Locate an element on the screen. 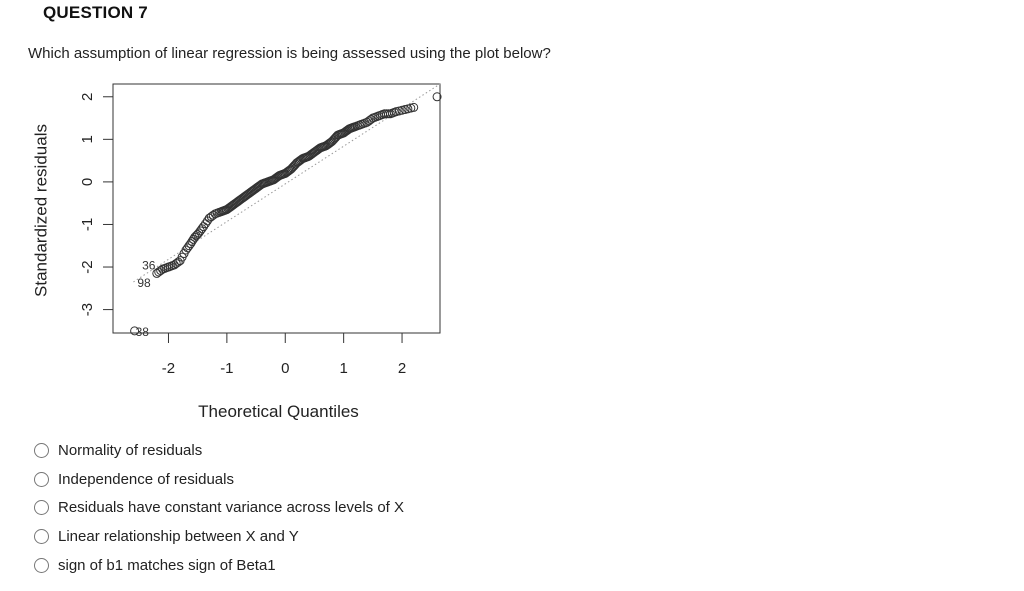  option-sign-b1: sign of b1 matches sign of Beta1 is located at coordinates (219, 565).